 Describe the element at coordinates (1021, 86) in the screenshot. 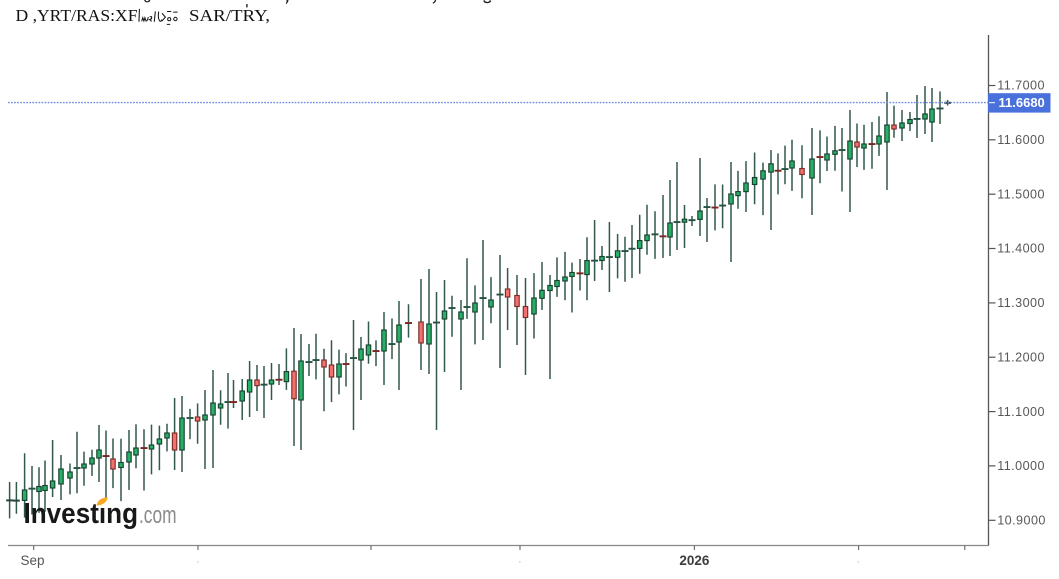

I see `svg-text: 11.7000` at that location.